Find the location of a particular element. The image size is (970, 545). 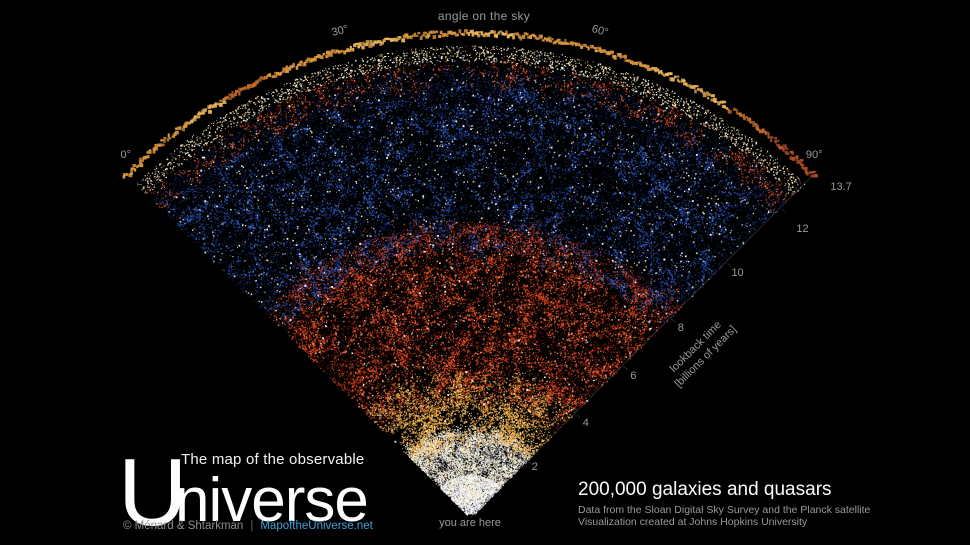

info-headline: 200,000 galaxies and quasars is located at coordinates (705, 489).